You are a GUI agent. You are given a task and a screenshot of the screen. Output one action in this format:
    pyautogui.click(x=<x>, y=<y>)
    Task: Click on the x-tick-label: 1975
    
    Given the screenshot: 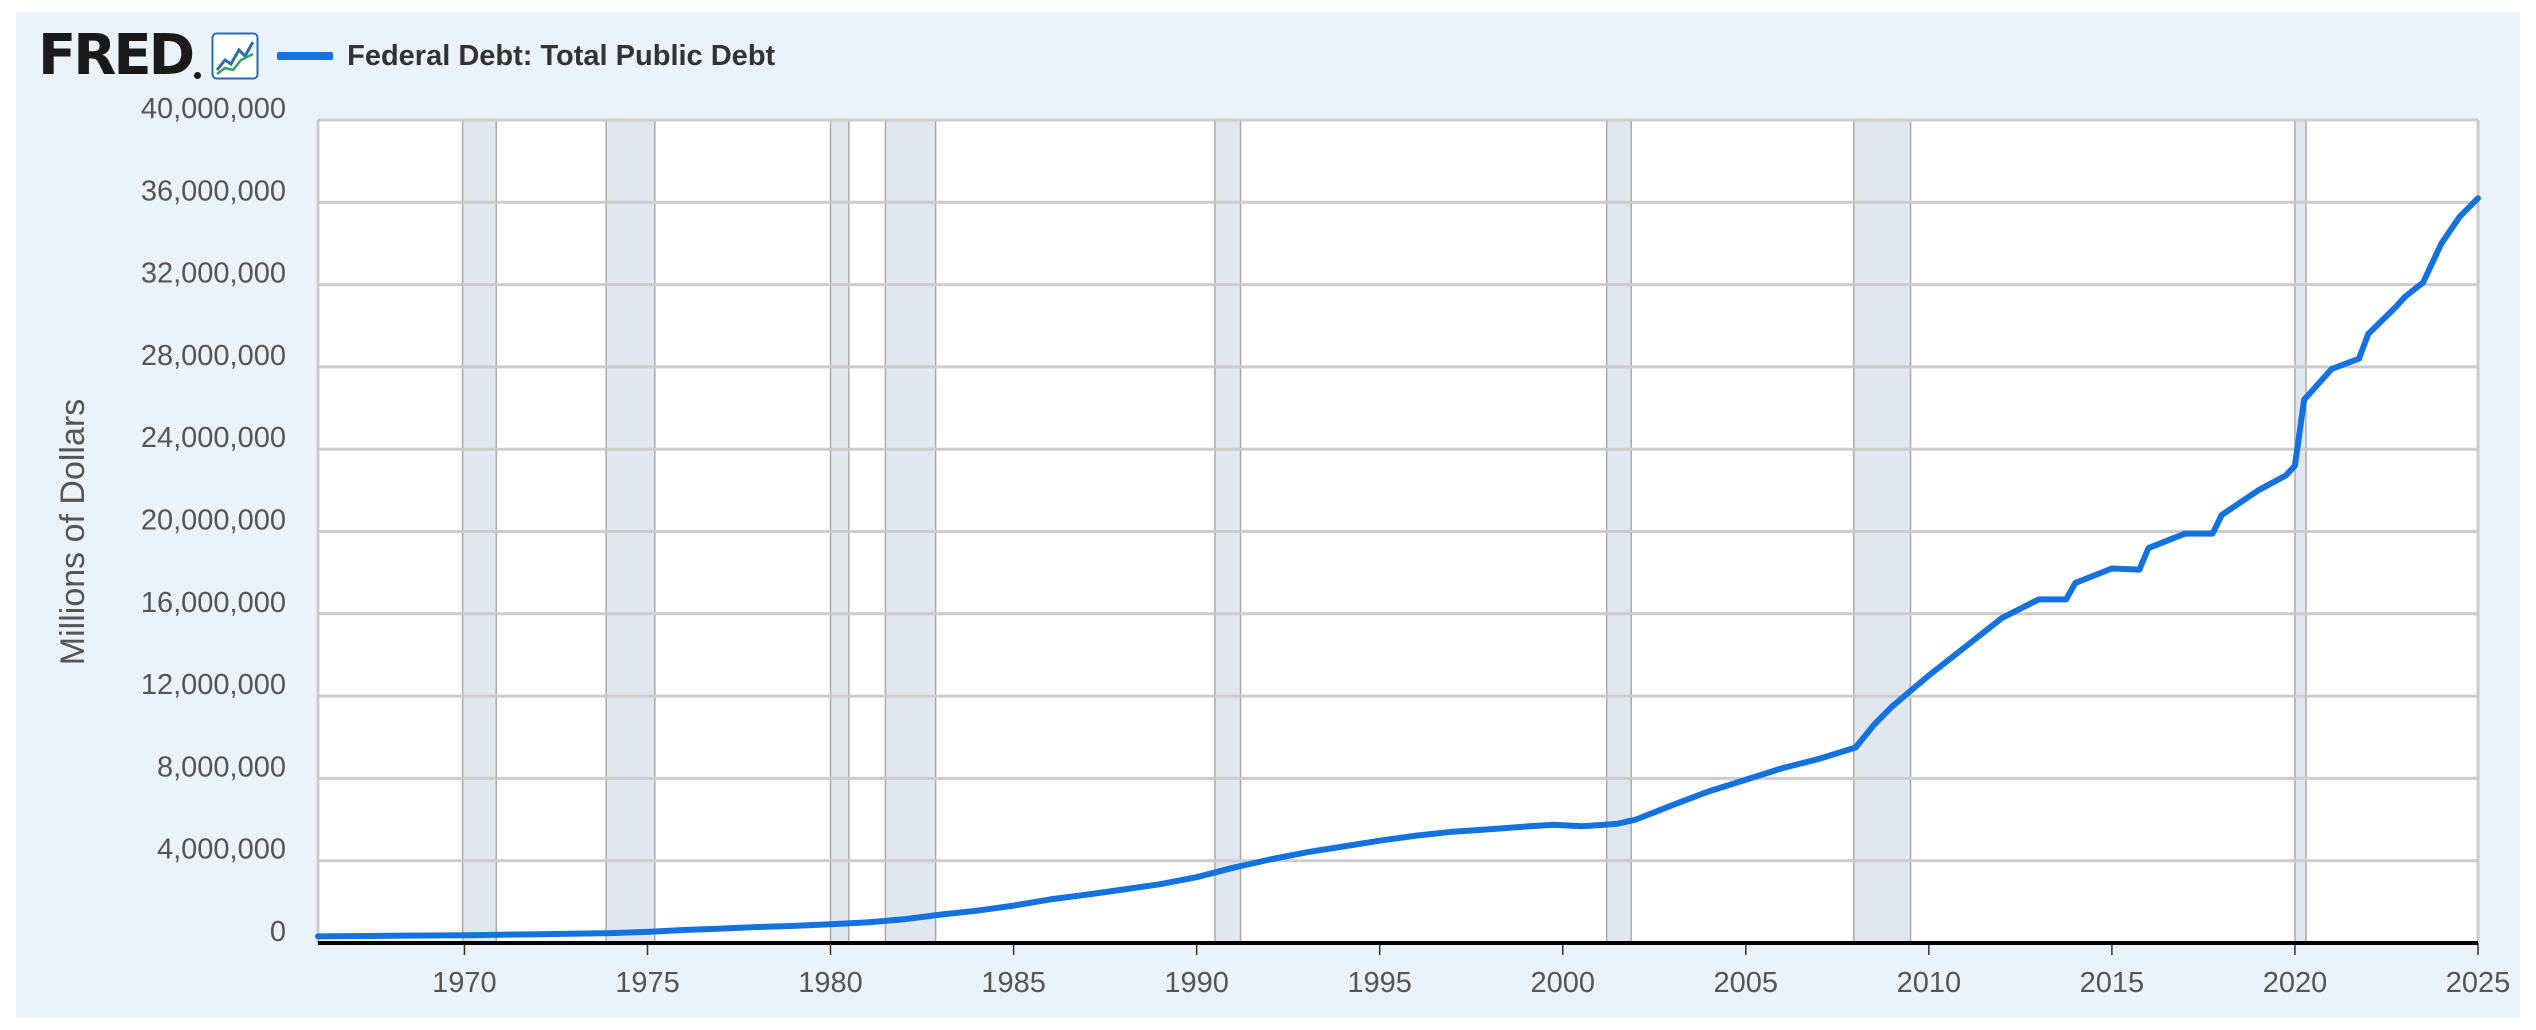 What is the action you would take?
    pyautogui.click(x=647, y=983)
    